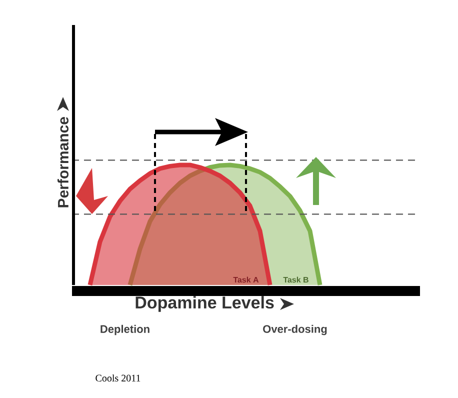 The image size is (458, 398). I want to click on text: Cools 2011, so click(118, 378).